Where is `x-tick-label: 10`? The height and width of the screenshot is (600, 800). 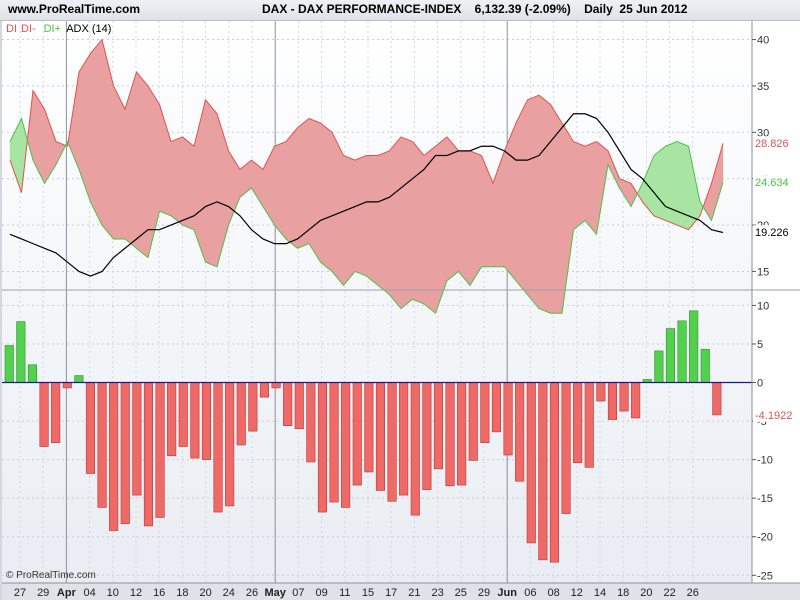
x-tick-label: 10 is located at coordinates (113, 593).